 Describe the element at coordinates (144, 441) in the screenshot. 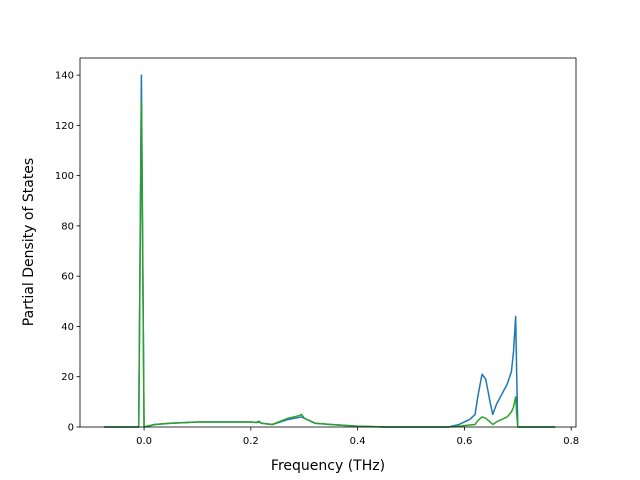

I see `x-tick-label: 0.0` at that location.